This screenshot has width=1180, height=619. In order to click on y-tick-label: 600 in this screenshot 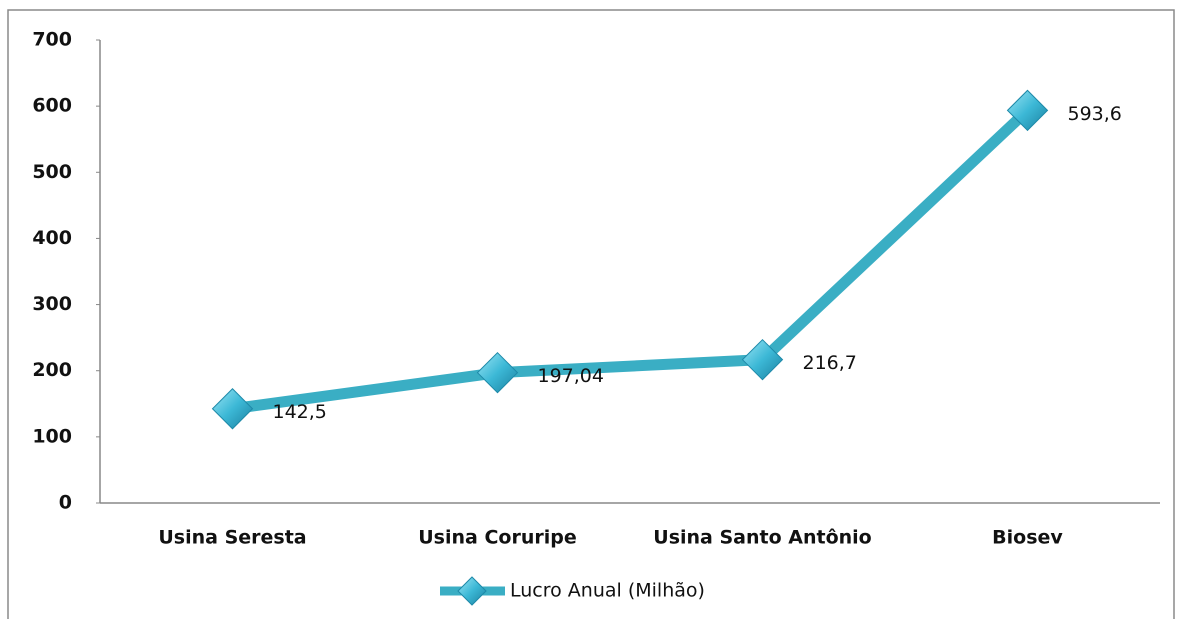, I will do `click(52, 106)`.